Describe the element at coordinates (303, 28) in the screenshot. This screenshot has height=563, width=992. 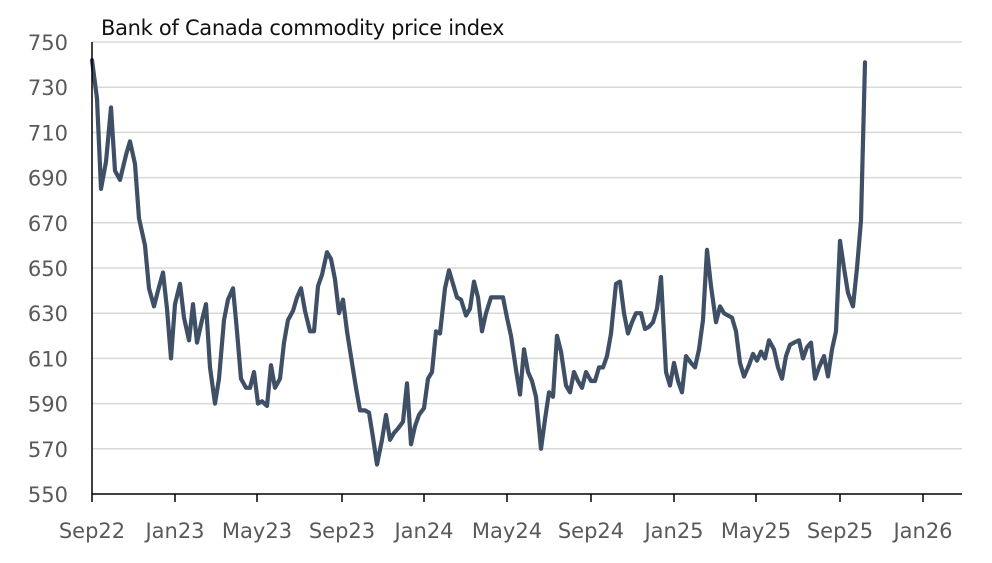
I see `chart-title: Bank of Canada commodity price index` at that location.